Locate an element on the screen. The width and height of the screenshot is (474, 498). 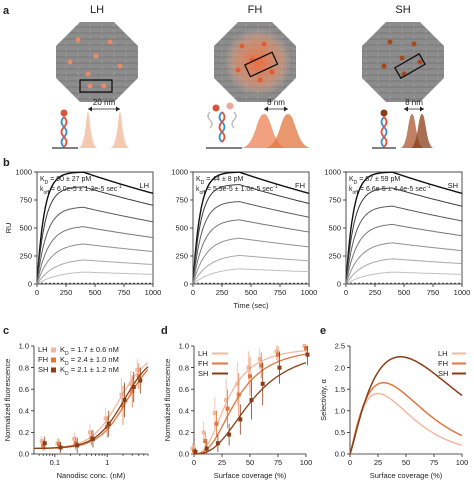
x-tick-label-c-0: 0.1 is located at coordinates (55, 462).